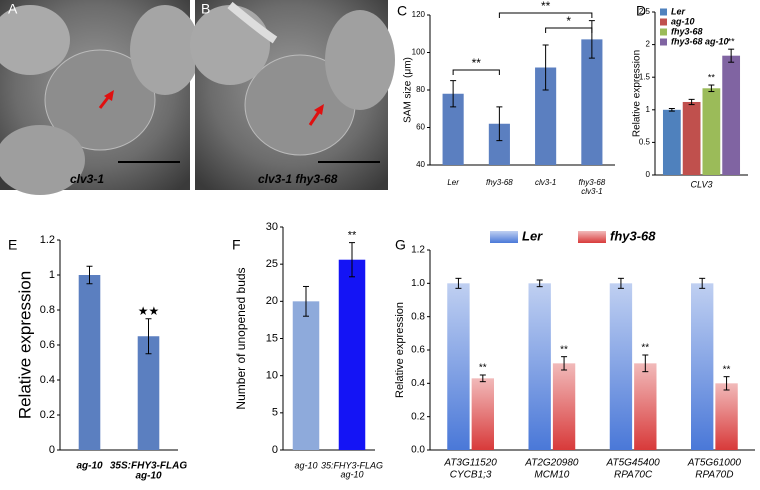 The height and width of the screenshot is (490, 760). I want to click on y-tick-label: 2, so click(648, 44).